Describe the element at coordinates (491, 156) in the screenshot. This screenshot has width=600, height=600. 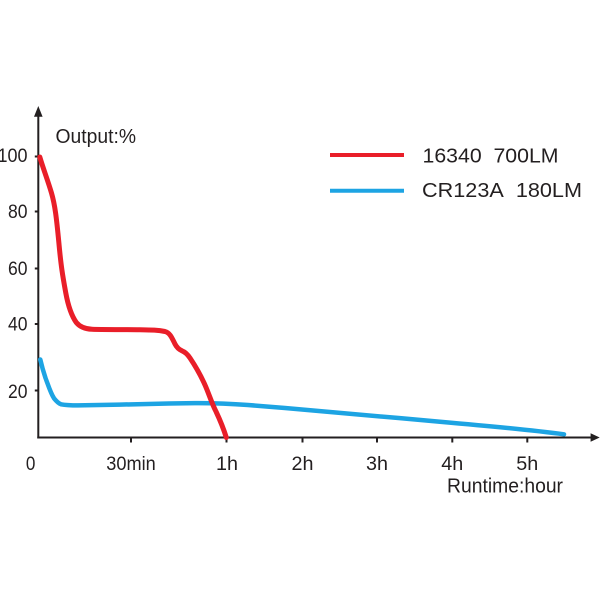
I see `svg-text: 16340 700LM` at that location.